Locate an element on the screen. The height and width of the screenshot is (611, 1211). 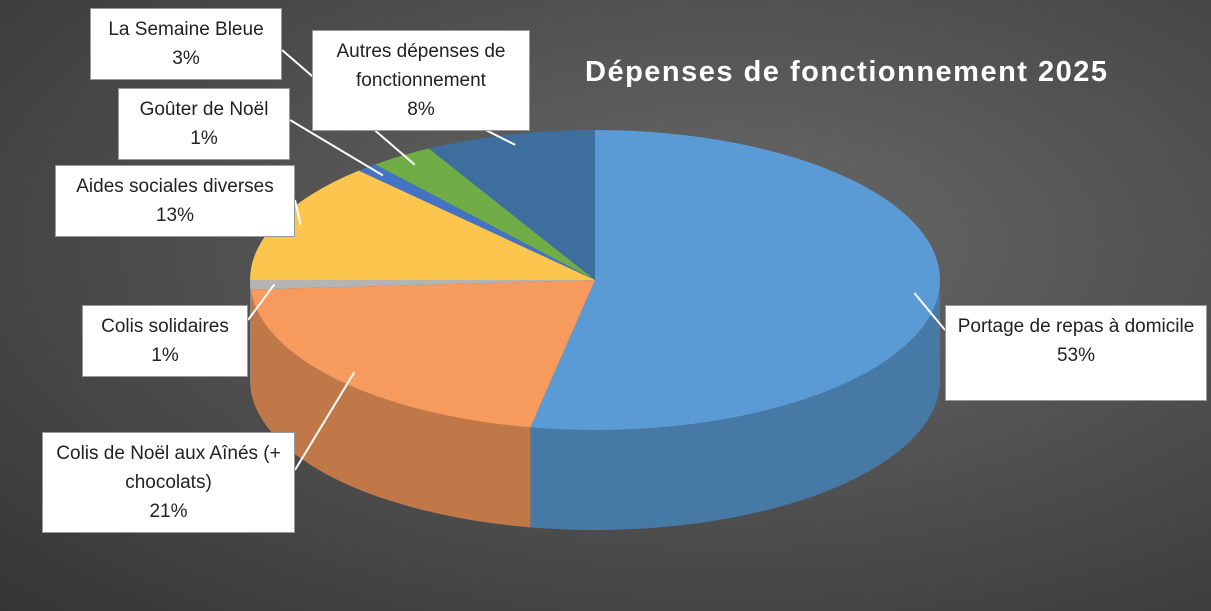
category-label: Goûter de Noël is located at coordinates (204, 109).